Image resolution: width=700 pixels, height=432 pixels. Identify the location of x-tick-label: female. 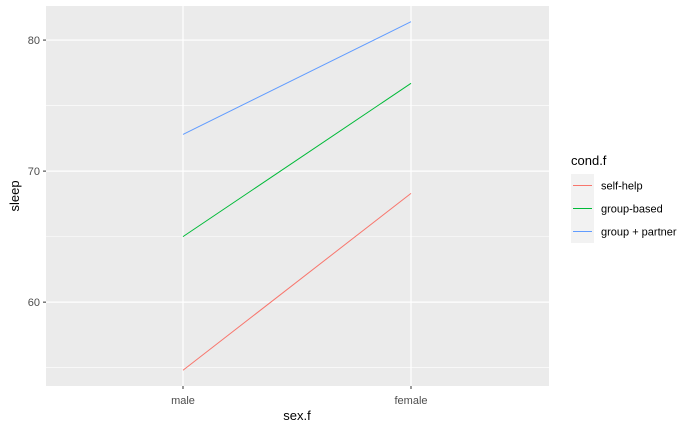
(410, 401).